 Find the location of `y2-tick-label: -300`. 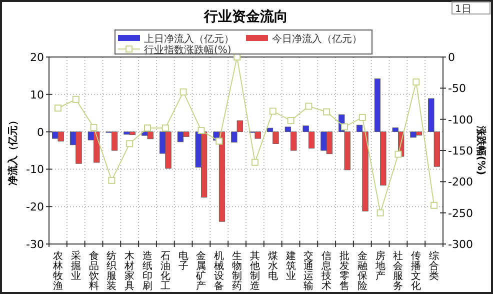

y2-tick-label: -300 is located at coordinates (460, 244).